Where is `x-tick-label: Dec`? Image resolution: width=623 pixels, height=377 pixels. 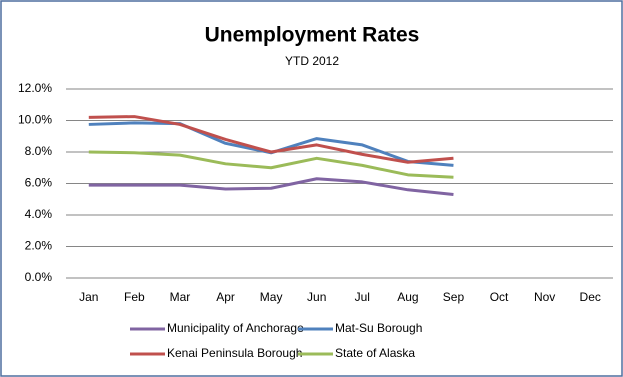 x-tick-label: Dec is located at coordinates (590, 297).